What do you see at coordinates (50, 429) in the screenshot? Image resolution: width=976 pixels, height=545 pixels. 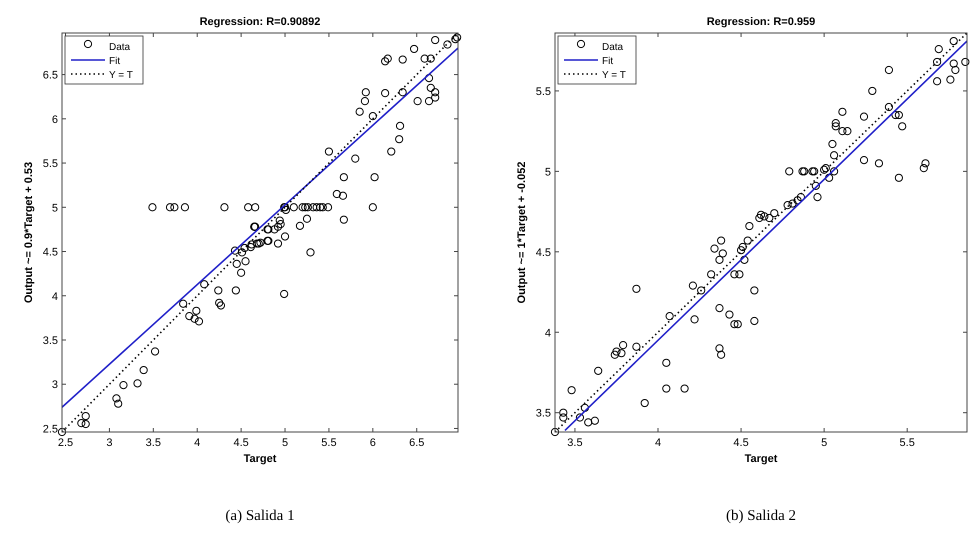 I see `y-tick-label: 2.5` at bounding box center [50, 429].